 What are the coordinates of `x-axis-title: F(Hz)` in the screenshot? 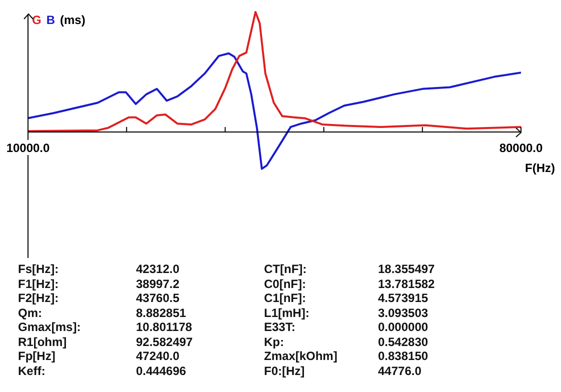 It's located at (540, 168).